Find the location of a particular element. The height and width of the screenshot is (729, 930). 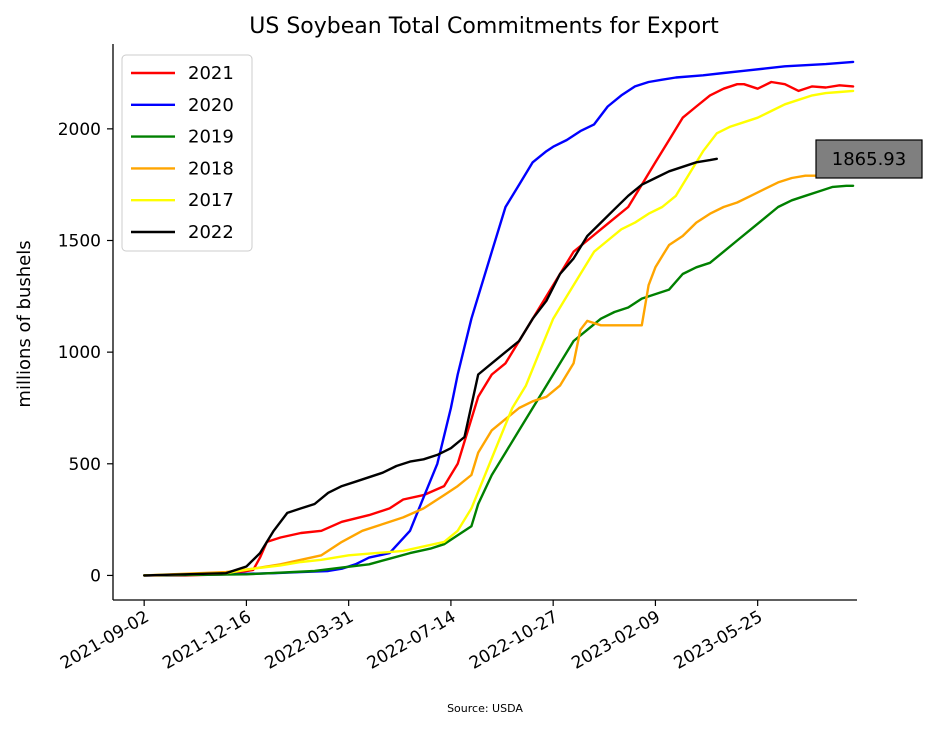

legend-label-2017: 2017 is located at coordinates (211, 200).